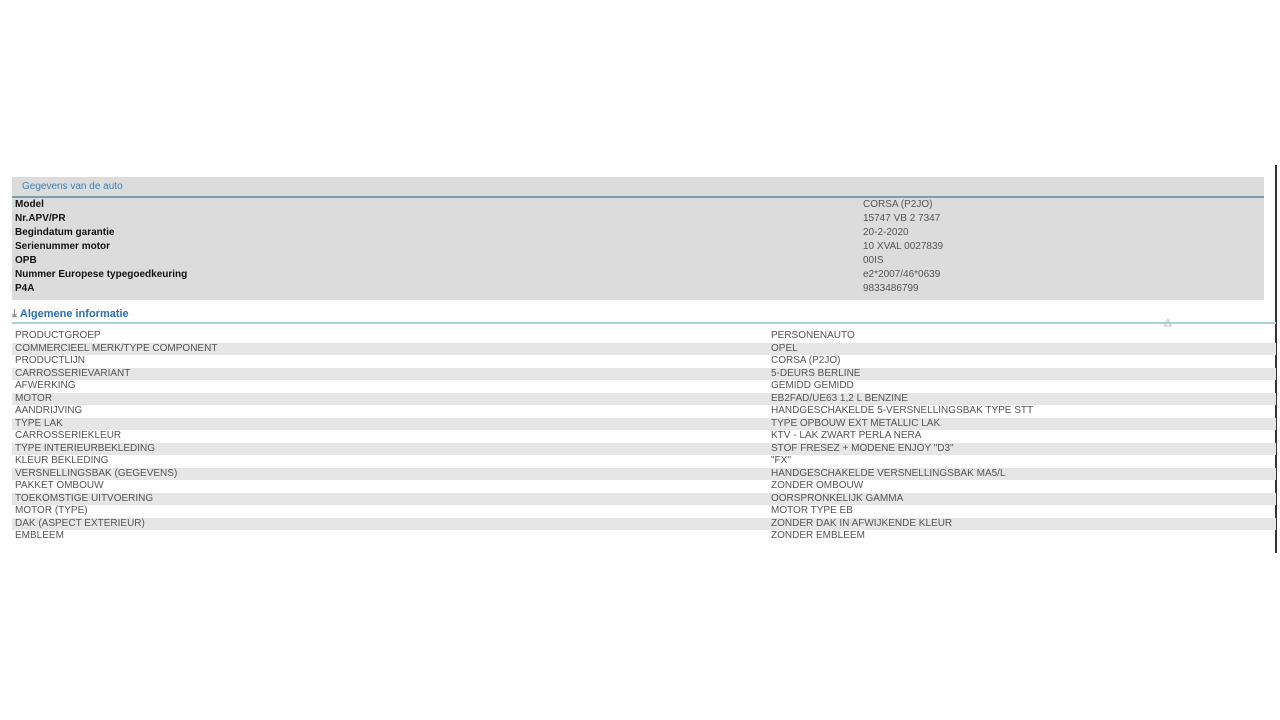 Image resolution: width=1280 pixels, height=720 pixels. Describe the element at coordinates (902, 274) in the screenshot. I see `row-value: e2*2007/46*0639` at that location.